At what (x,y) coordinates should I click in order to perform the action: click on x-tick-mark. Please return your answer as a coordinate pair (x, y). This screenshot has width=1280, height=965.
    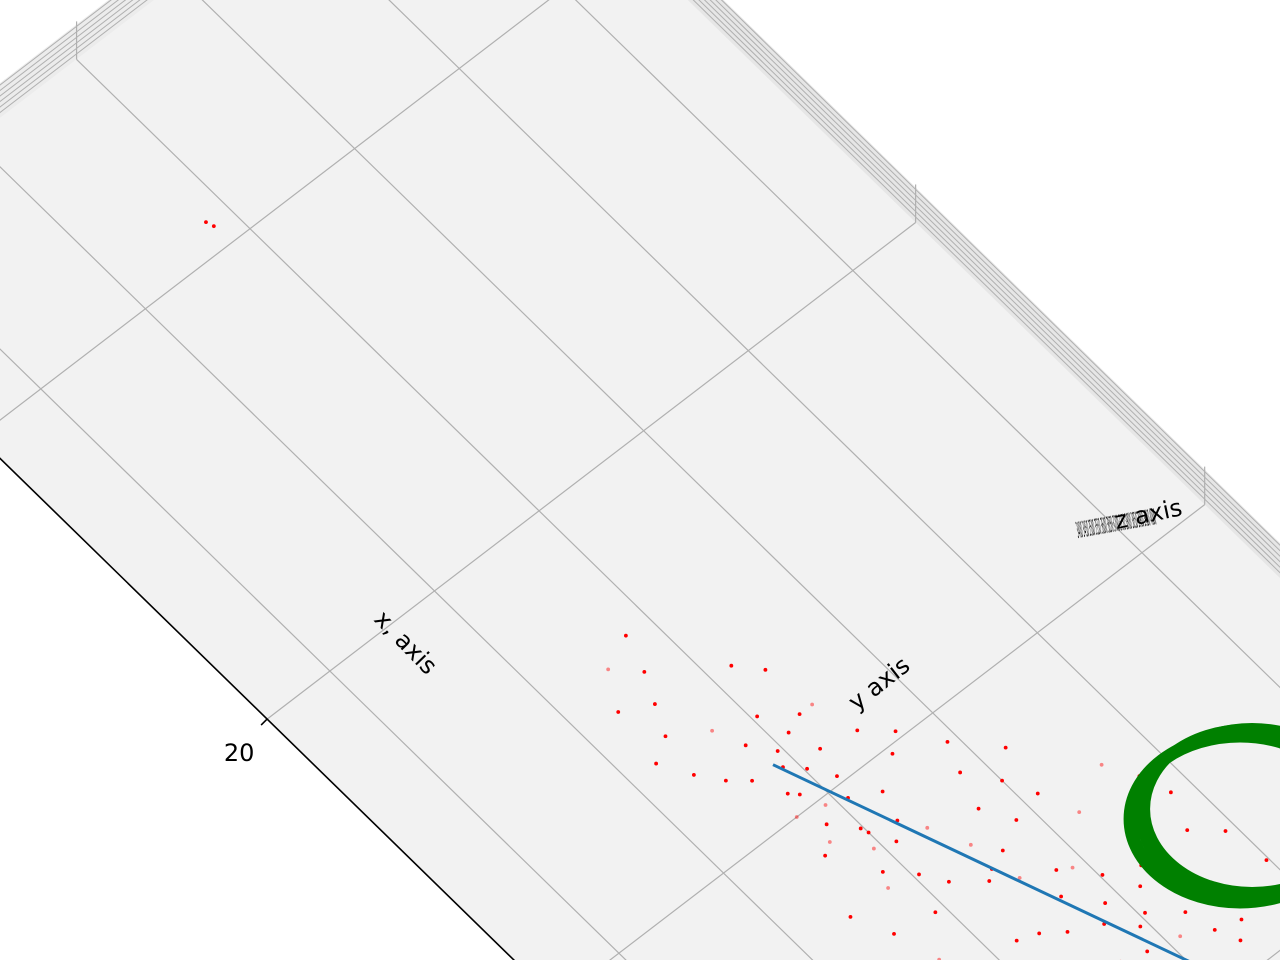
    Looking at the image, I should click on (264, 722).